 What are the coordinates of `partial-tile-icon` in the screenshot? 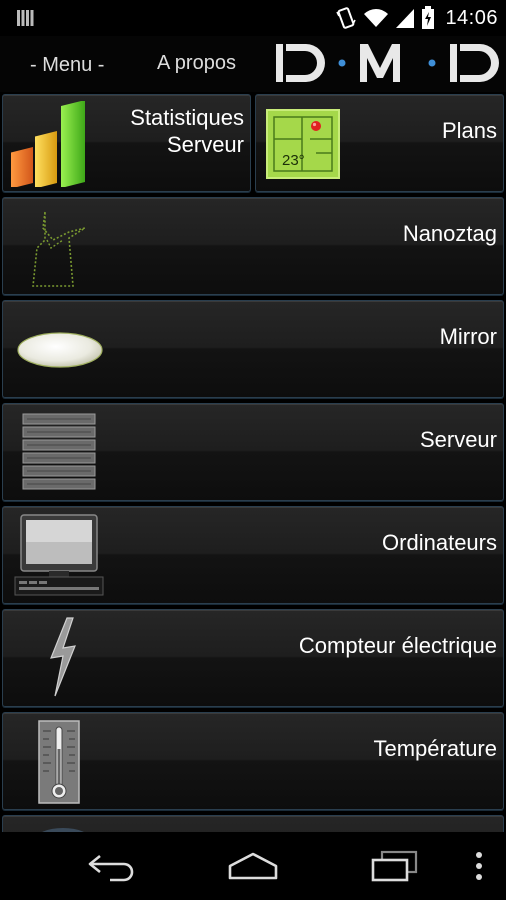 It's located at (63, 830).